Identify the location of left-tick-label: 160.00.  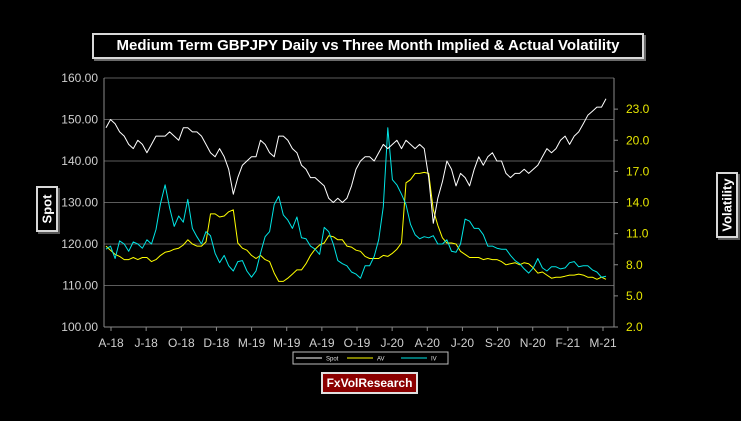
(79, 78).